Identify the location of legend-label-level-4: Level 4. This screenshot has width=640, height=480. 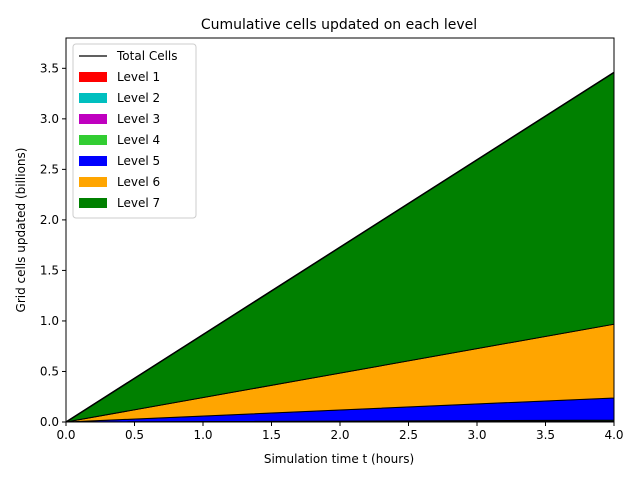
(138, 140).